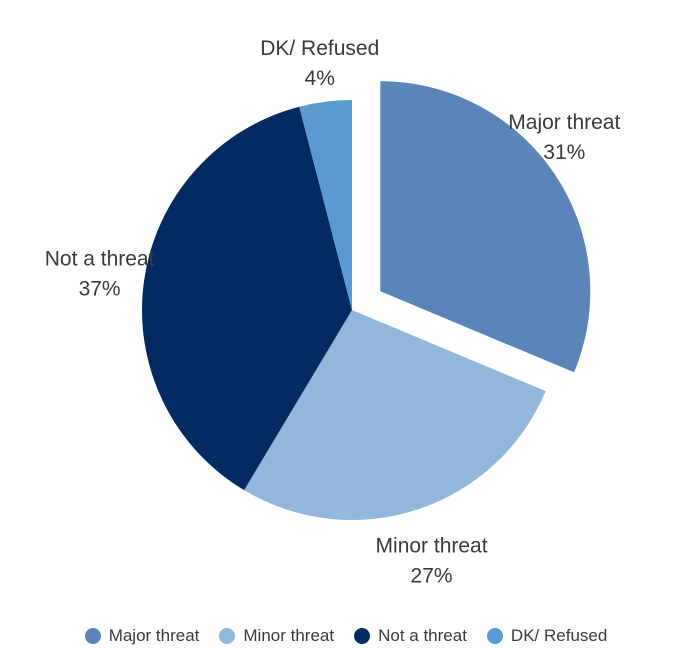  I want to click on legend-item-not-a-threat: Not a threat, so click(410, 636).